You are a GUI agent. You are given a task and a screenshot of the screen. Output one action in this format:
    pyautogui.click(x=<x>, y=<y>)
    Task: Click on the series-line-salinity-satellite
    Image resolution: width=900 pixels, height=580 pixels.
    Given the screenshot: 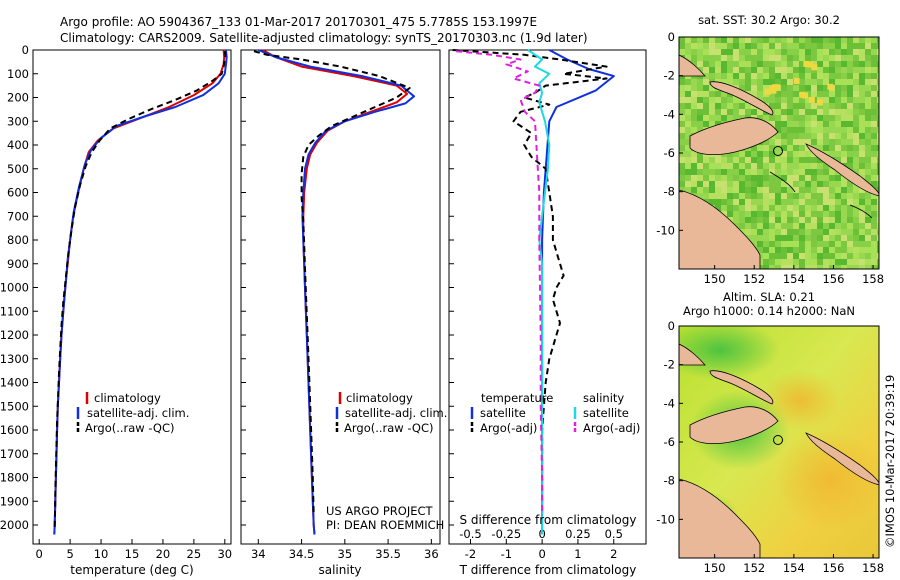 What is the action you would take?
    pyautogui.click(x=539, y=292)
    